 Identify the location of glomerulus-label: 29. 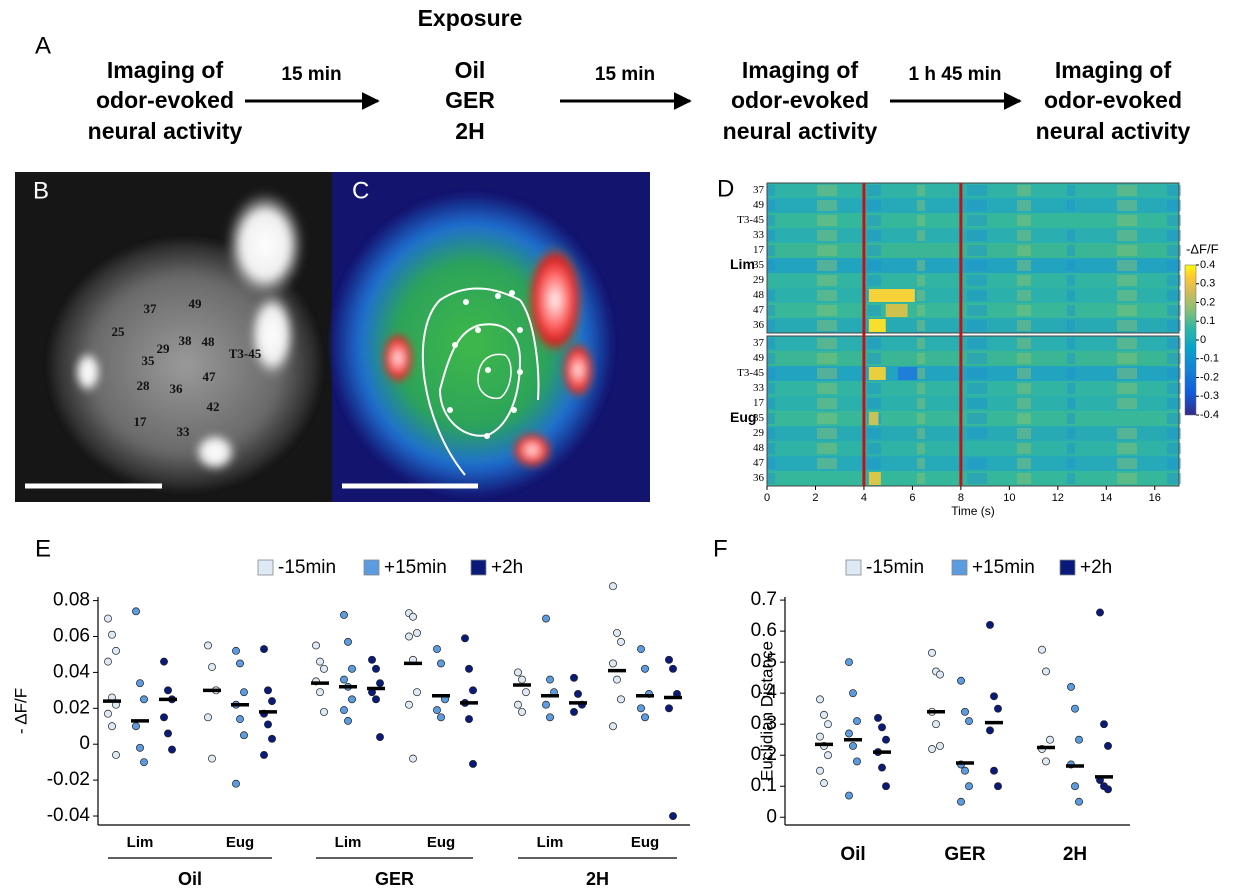
(164, 348).